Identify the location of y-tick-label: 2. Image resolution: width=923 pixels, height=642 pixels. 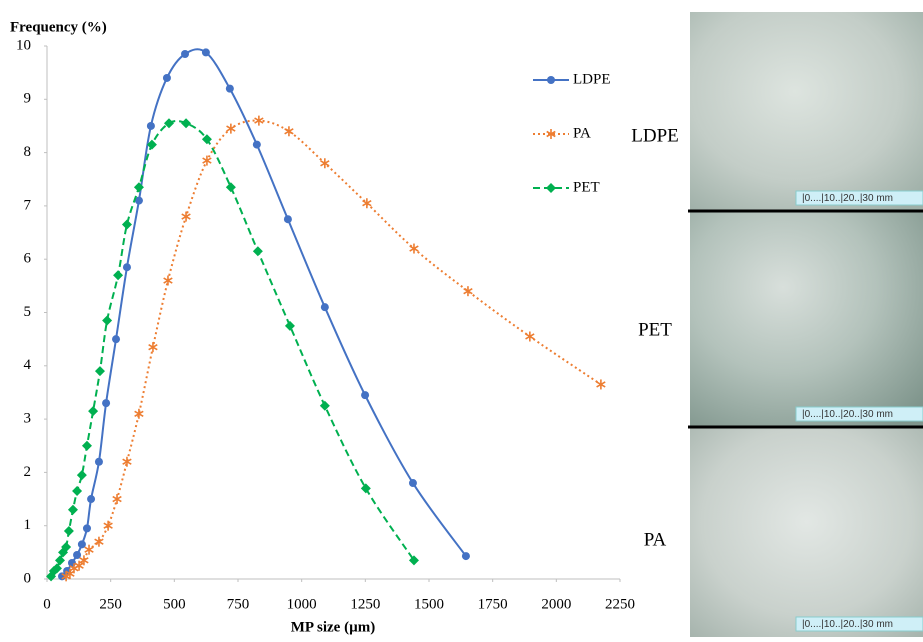
(28, 472).